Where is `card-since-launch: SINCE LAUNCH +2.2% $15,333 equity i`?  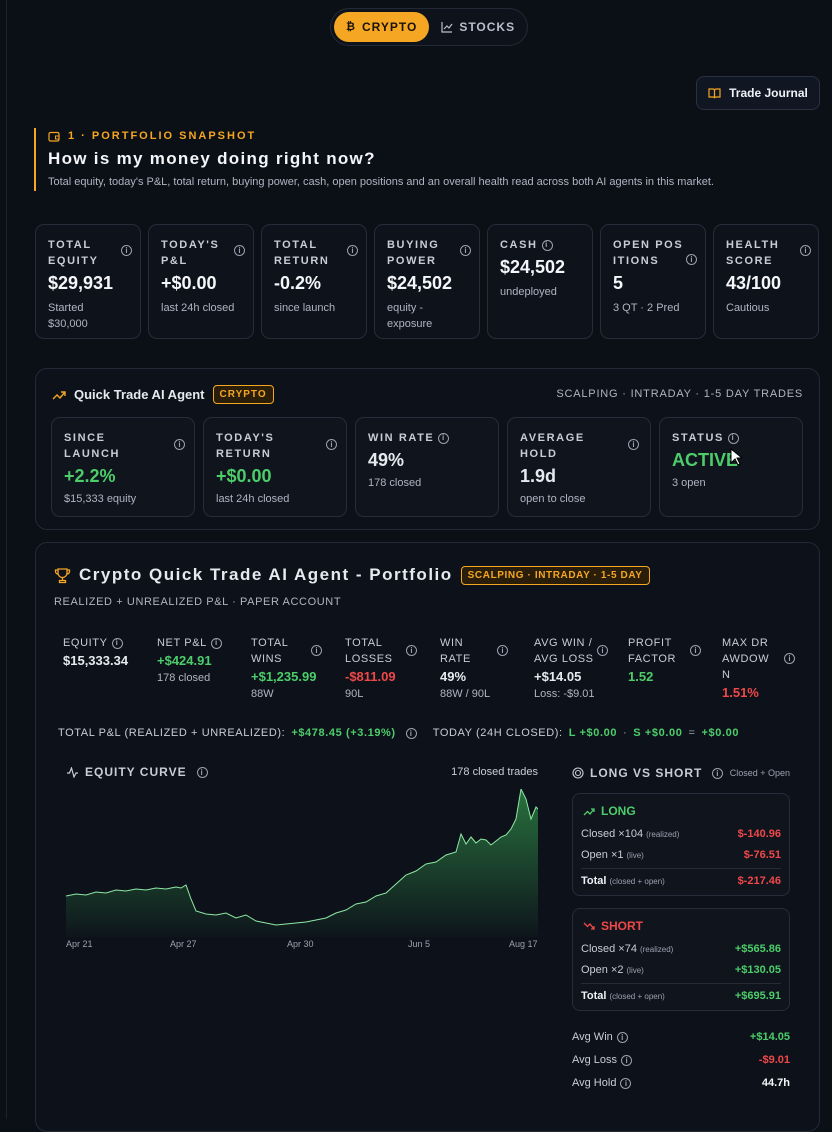
card-since-launch: SINCE LAUNCH +2.2% $15,333 equity i is located at coordinates (123, 467).